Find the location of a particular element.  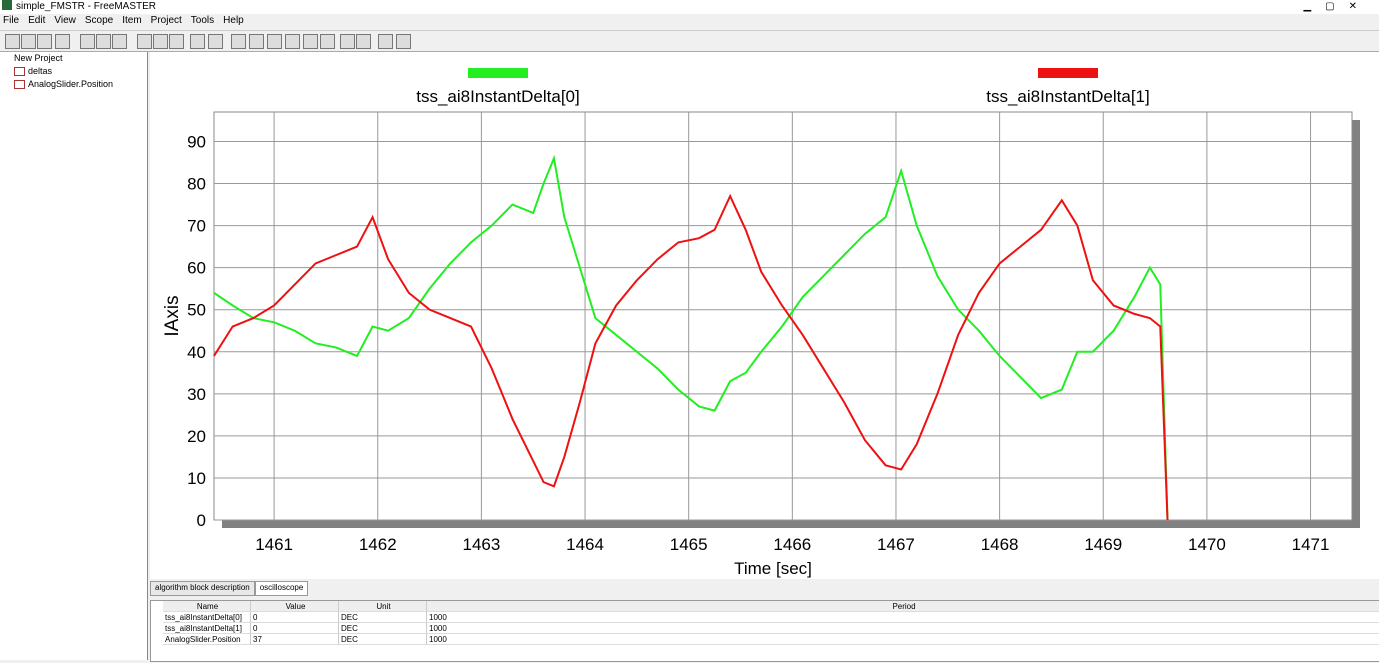

tree-item: deltas is located at coordinates (40, 71).